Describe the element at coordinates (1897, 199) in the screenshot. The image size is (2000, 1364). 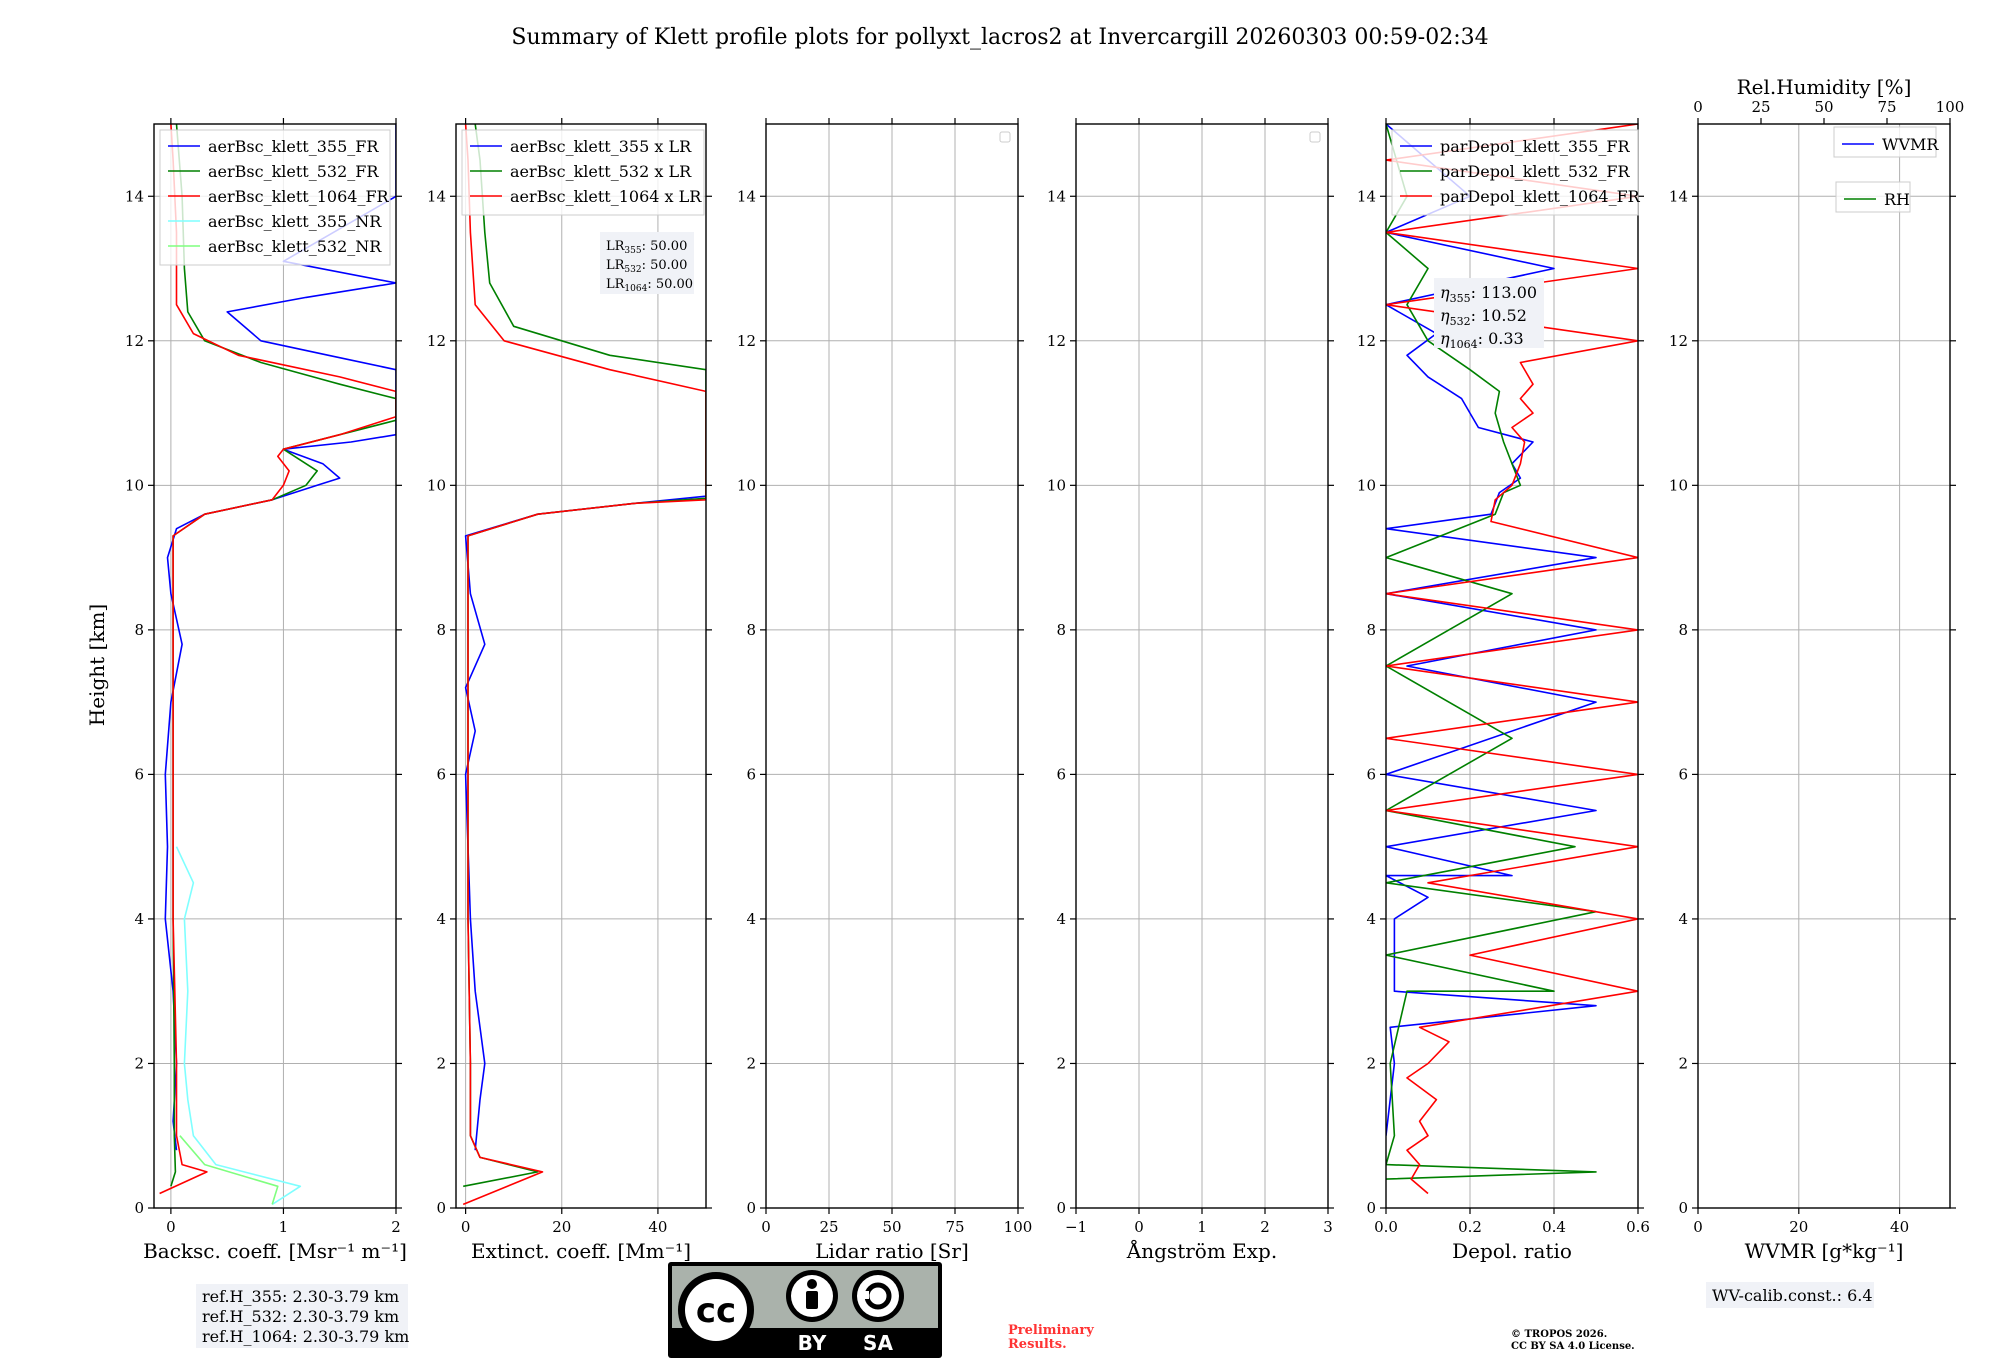
I see `legend-label-RH: RH` at that location.